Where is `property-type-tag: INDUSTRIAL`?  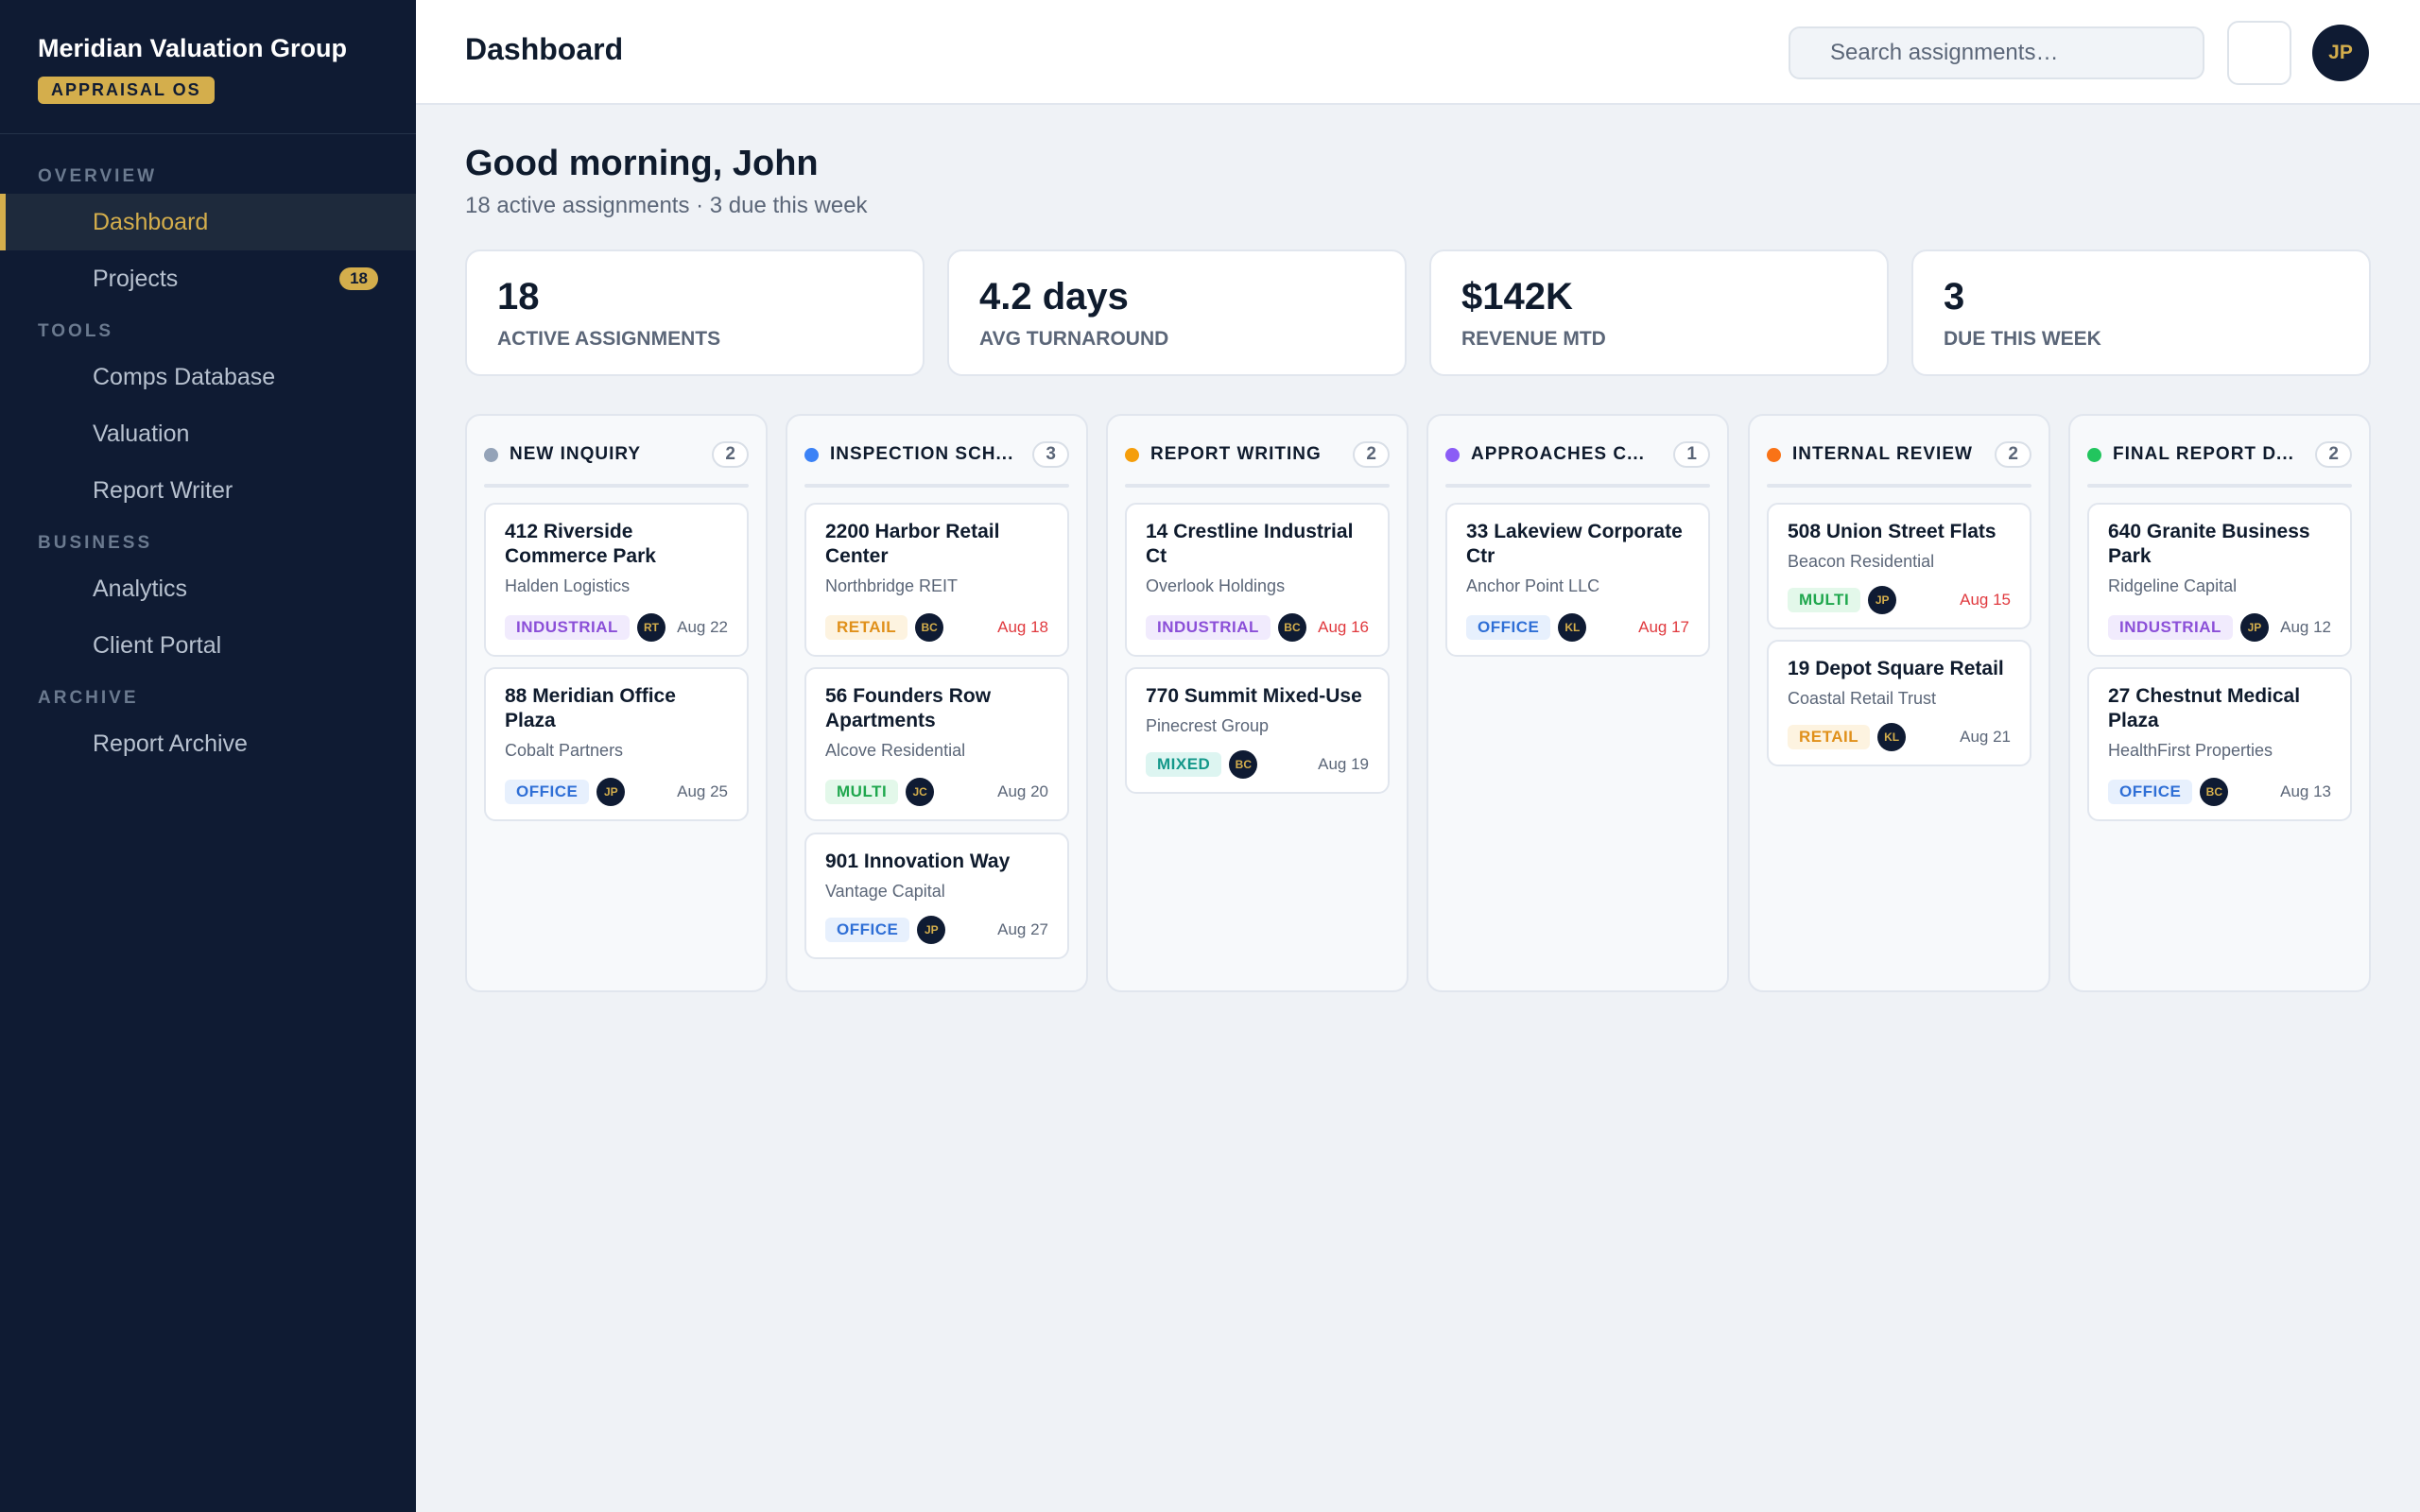
property-type-tag: INDUSTRIAL is located at coordinates (568, 627).